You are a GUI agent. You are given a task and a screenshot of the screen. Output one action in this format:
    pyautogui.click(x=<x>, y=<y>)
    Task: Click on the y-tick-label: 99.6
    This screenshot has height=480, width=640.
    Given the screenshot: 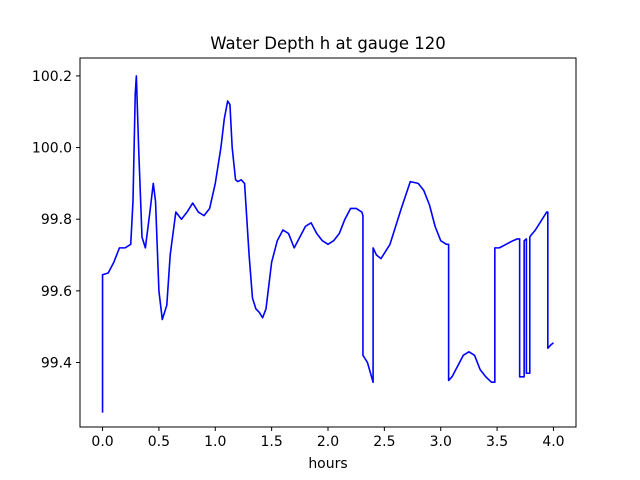 What is the action you would take?
    pyautogui.click(x=56, y=292)
    